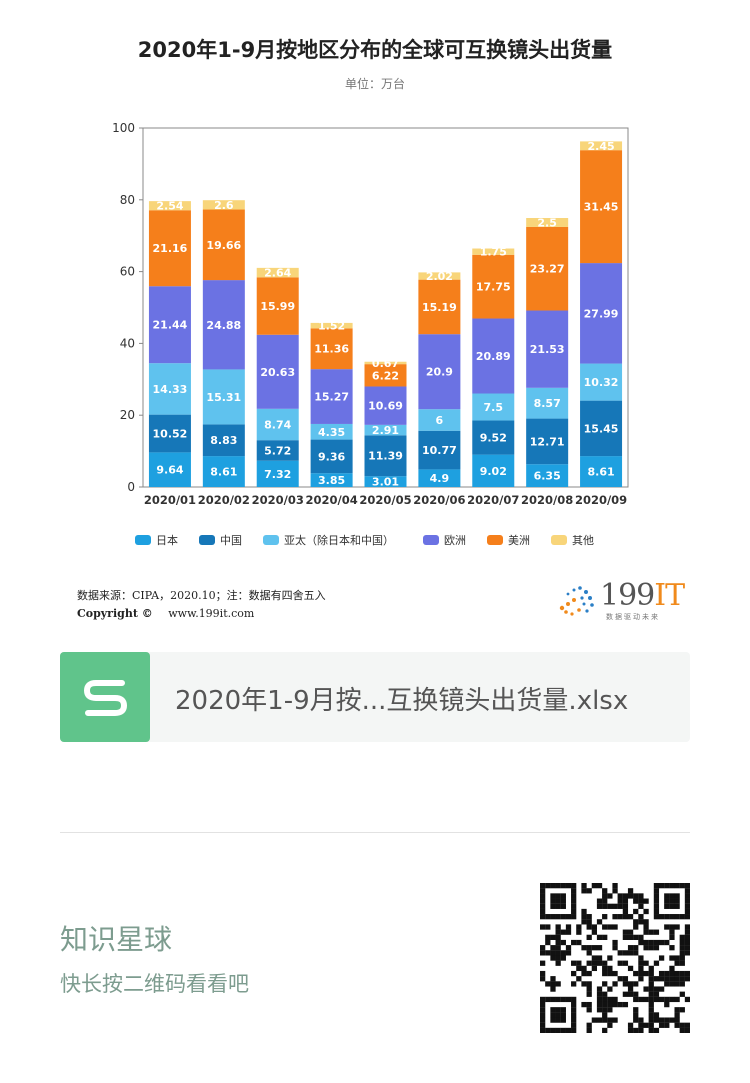 The width and height of the screenshot is (750, 1083). I want to click on x-tick-label: 2020/08, so click(547, 500).